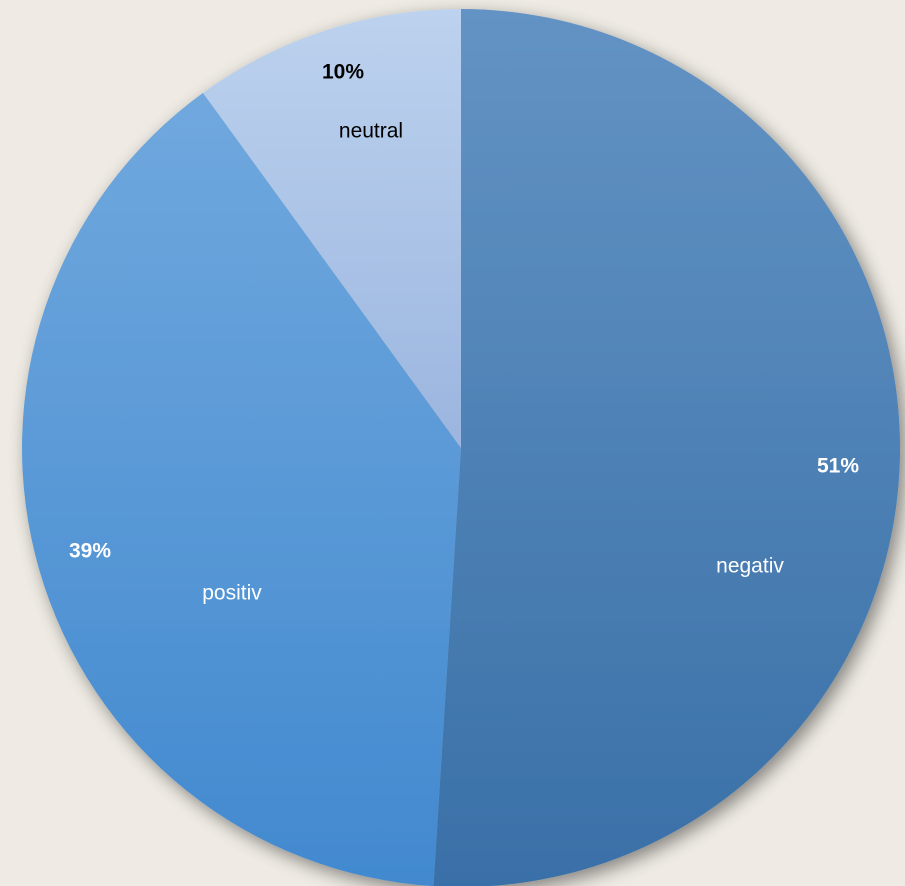  I want to click on pie-slice-negativ-category-label: negativ, so click(750, 566).